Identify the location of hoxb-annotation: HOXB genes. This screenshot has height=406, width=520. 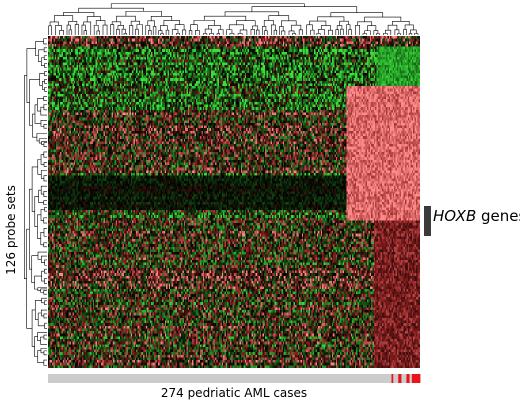
(476, 216).